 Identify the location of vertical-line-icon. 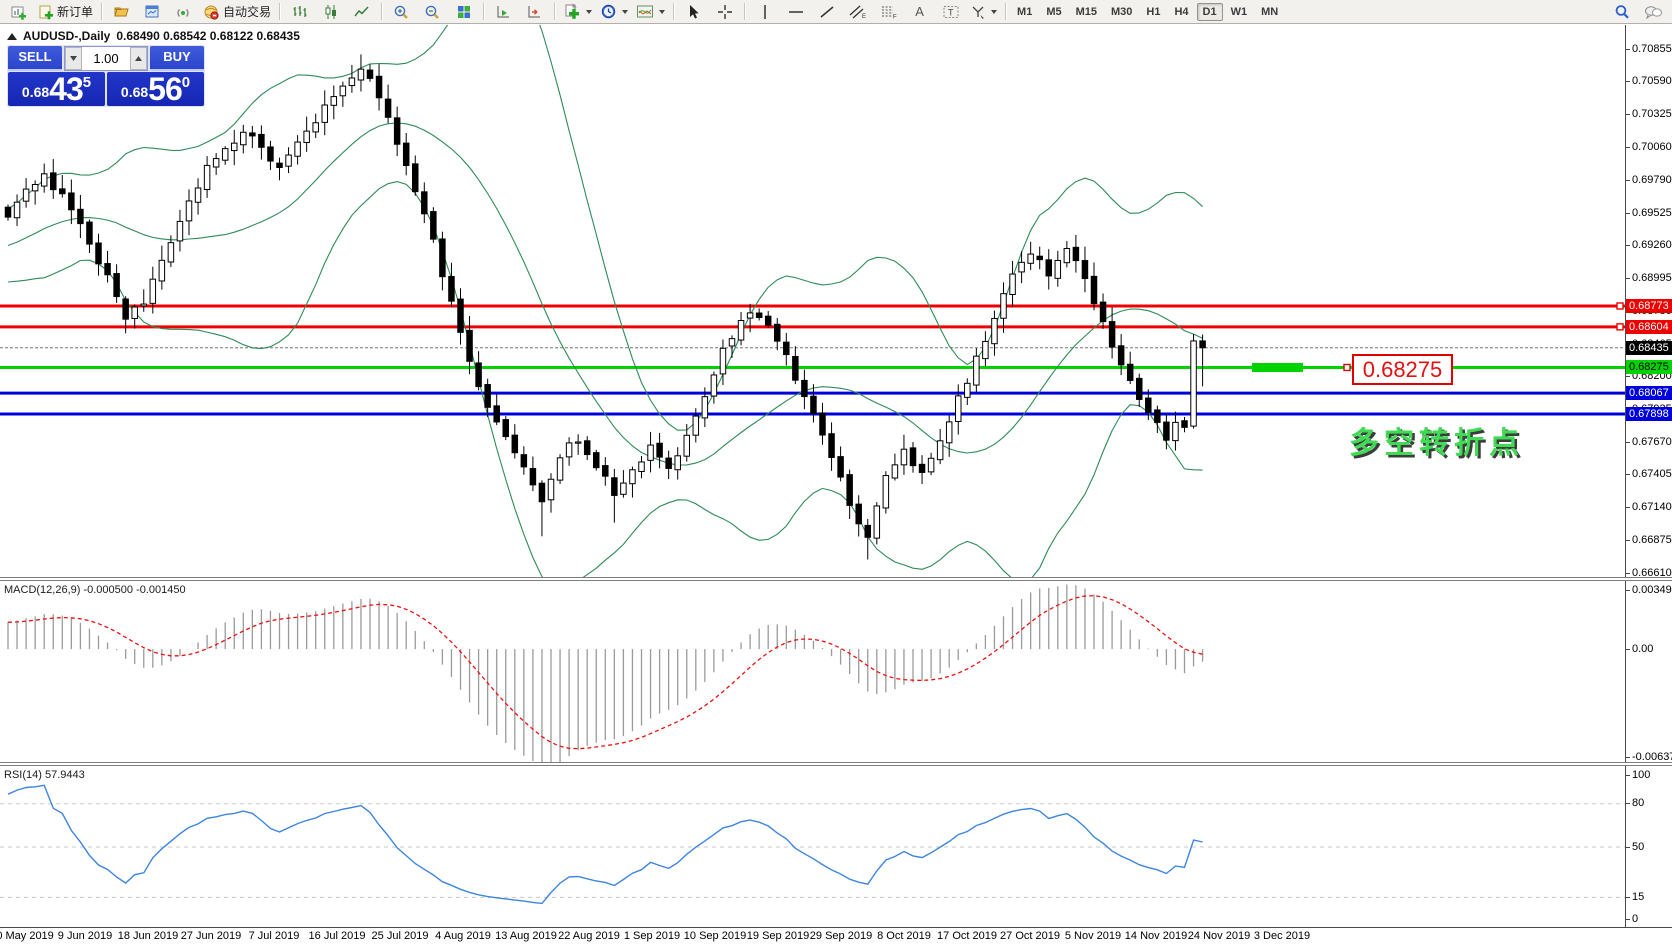
(764, 11).